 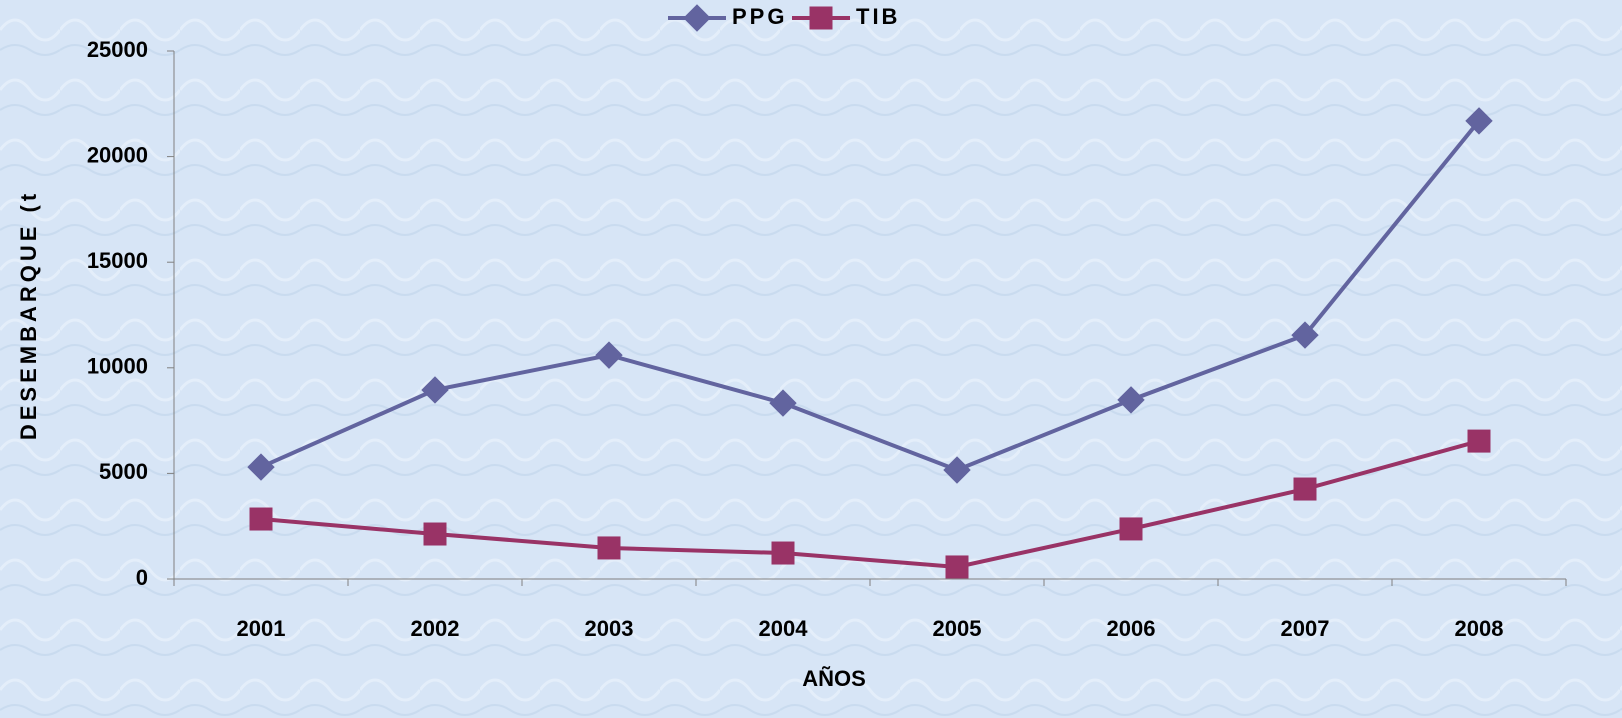 What do you see at coordinates (117, 260) in the screenshot?
I see `y-tick-label: 15000` at bounding box center [117, 260].